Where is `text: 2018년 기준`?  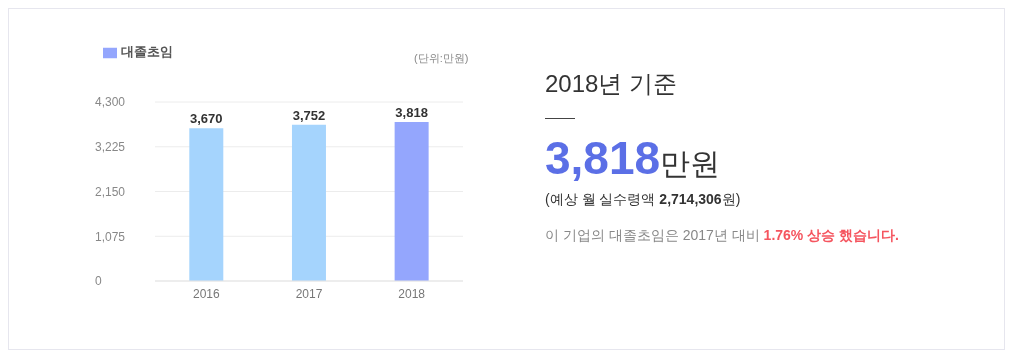 text: 2018년 기준 is located at coordinates (612, 84).